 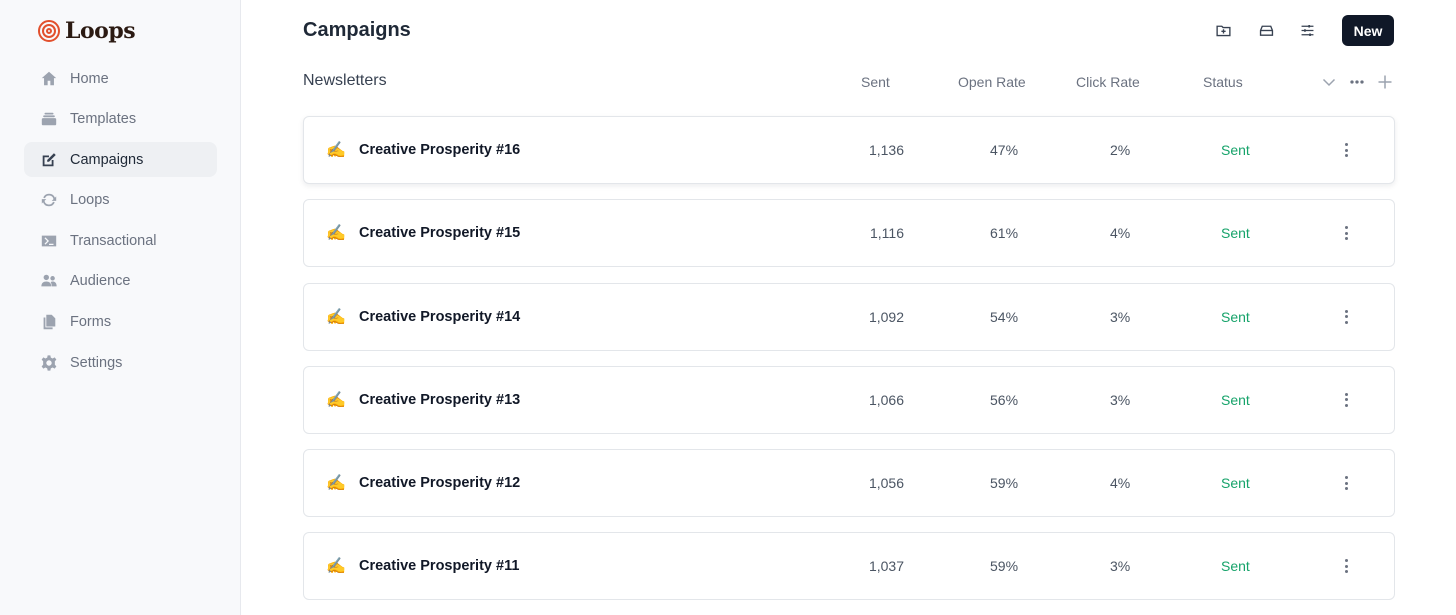 I want to click on sliders-icon, so click(x=1307, y=30).